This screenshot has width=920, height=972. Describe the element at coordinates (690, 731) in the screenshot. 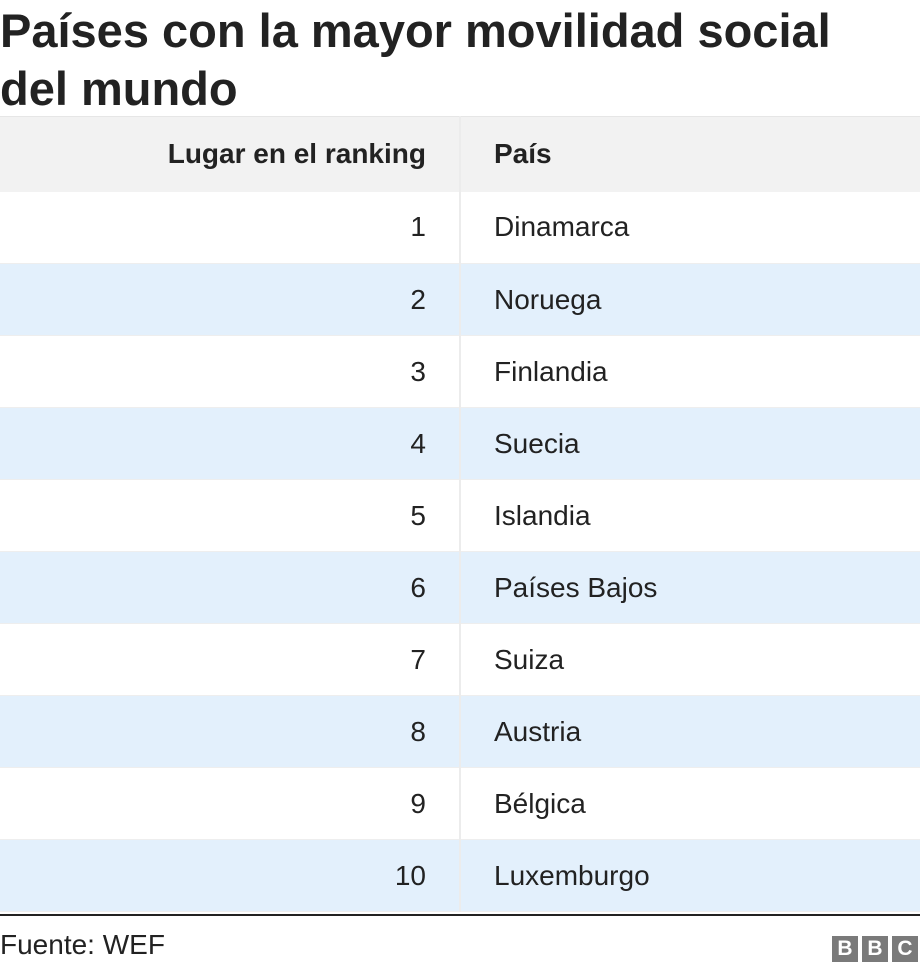

I see `country-cell: Austria` at that location.